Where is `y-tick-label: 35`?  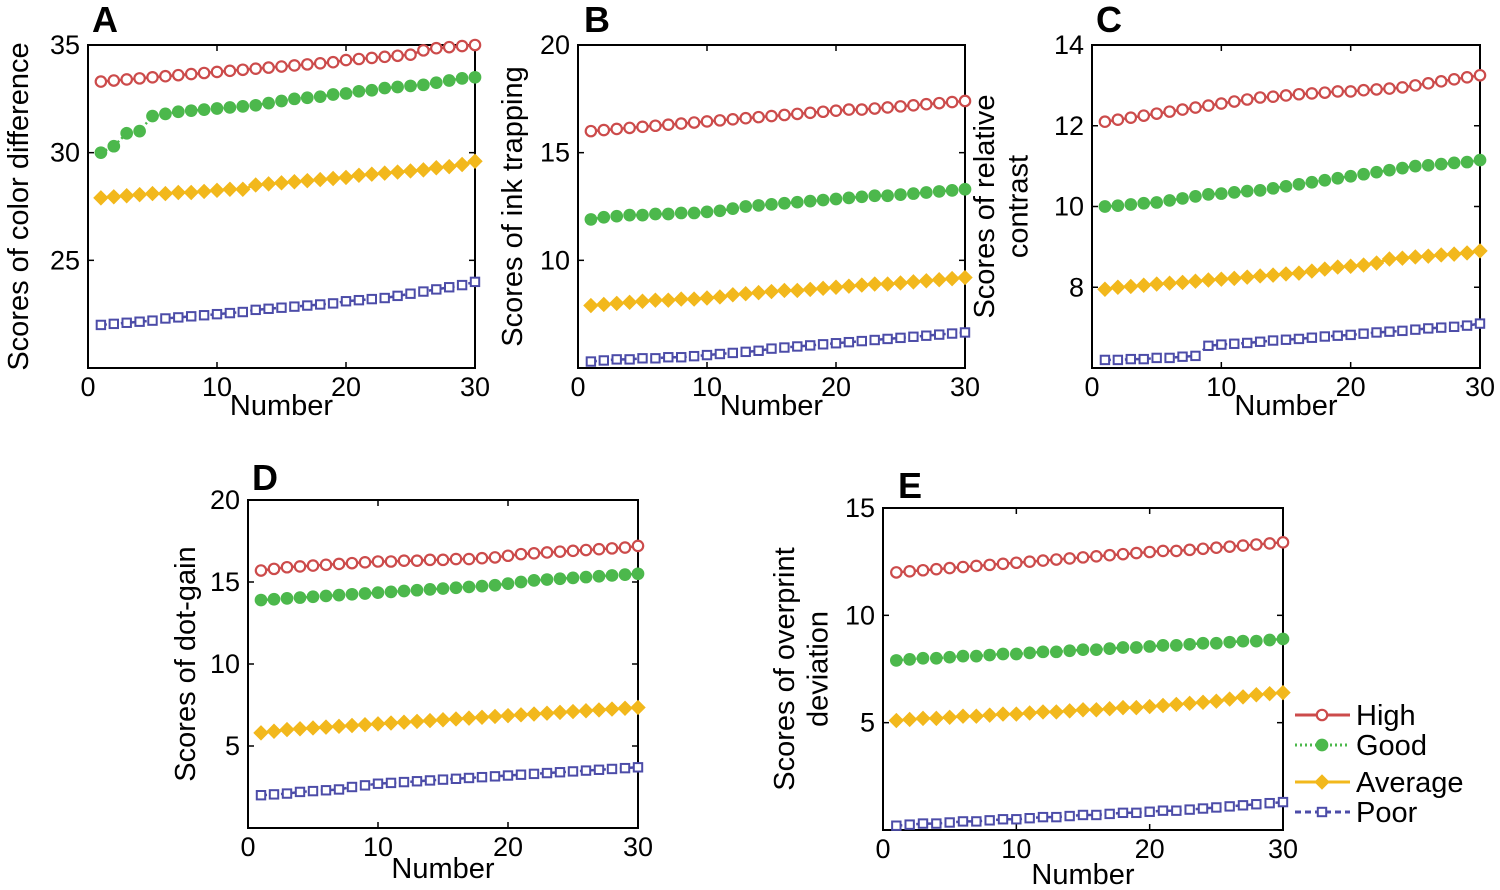 y-tick-label: 35 is located at coordinates (65, 45).